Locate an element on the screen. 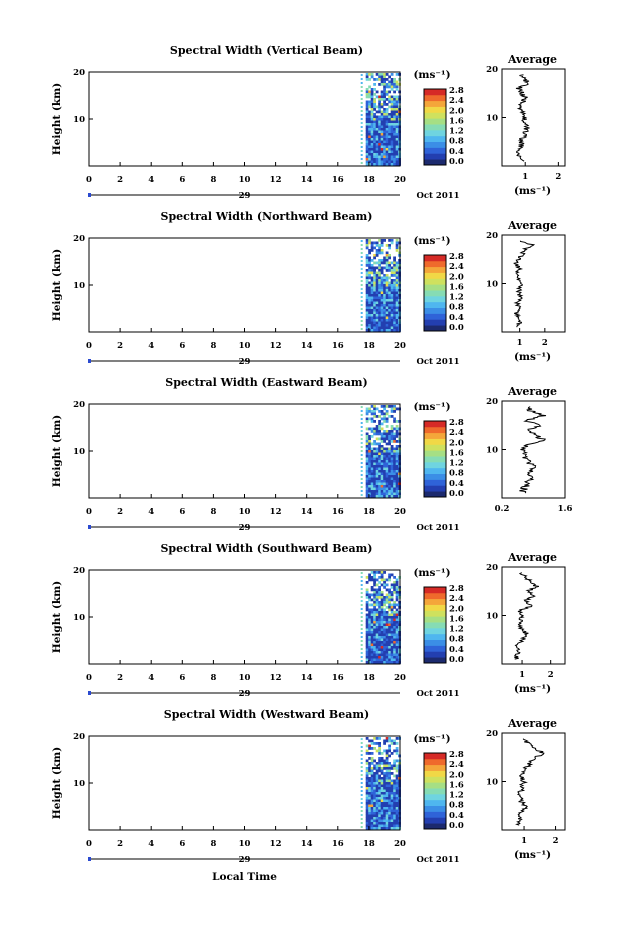  colorbar-tick-label: 0.0 is located at coordinates (456, 162).